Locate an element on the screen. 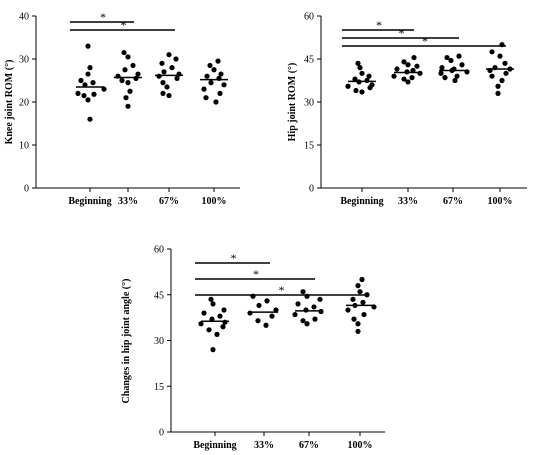  y-tick-label: 20 is located at coordinates (24, 103).